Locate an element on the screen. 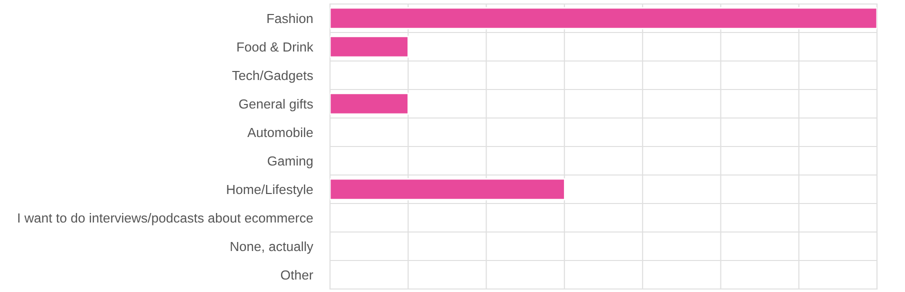 Image resolution: width=905 pixels, height=292 pixels. y-tick-label: General gifts is located at coordinates (276, 105).